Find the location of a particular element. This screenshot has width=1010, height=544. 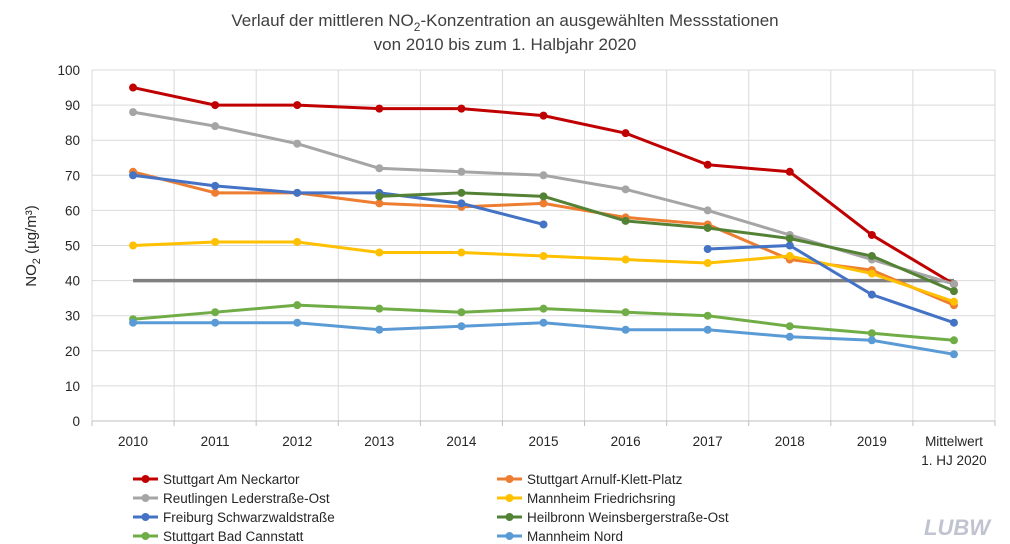

x-tick-label: 2016 is located at coordinates (626, 441).